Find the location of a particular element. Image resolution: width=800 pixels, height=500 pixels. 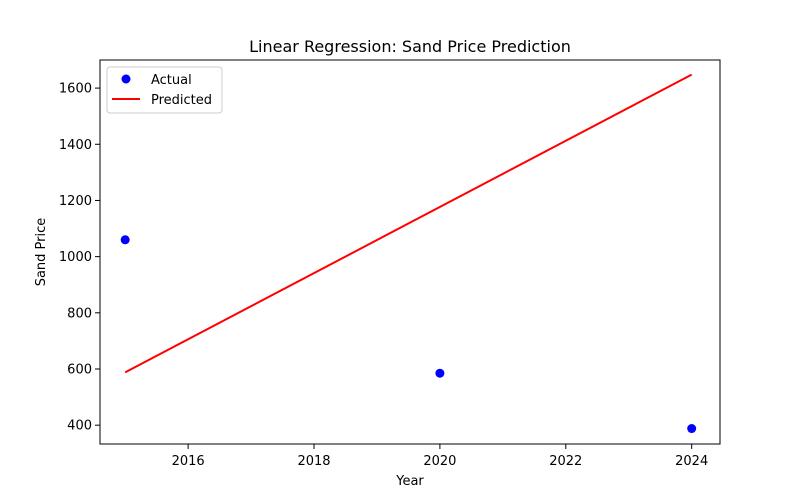

y-tick-label: 1600 is located at coordinates (75, 89).